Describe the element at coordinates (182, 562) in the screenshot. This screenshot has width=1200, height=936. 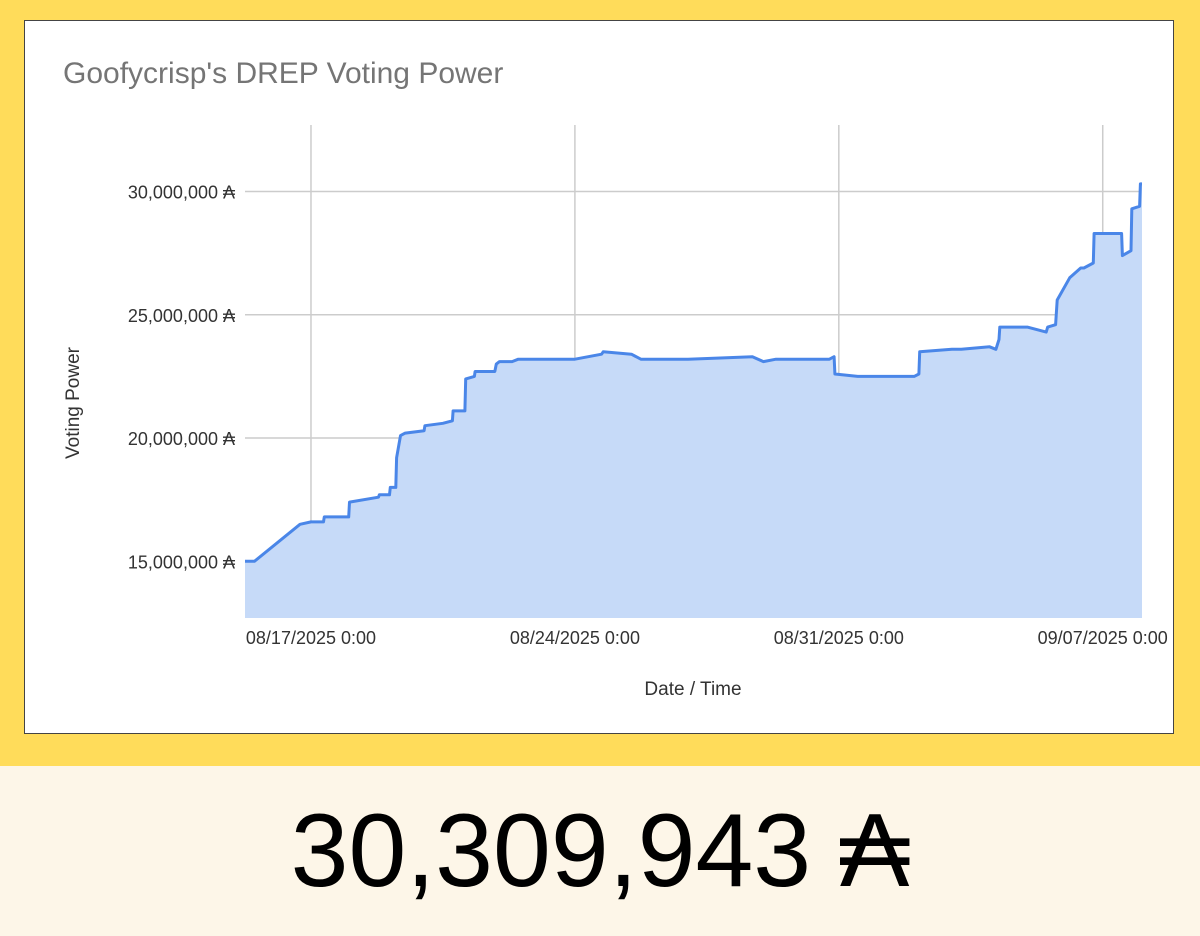
I see `y-tick-label: 15,000,000 ₳` at that location.